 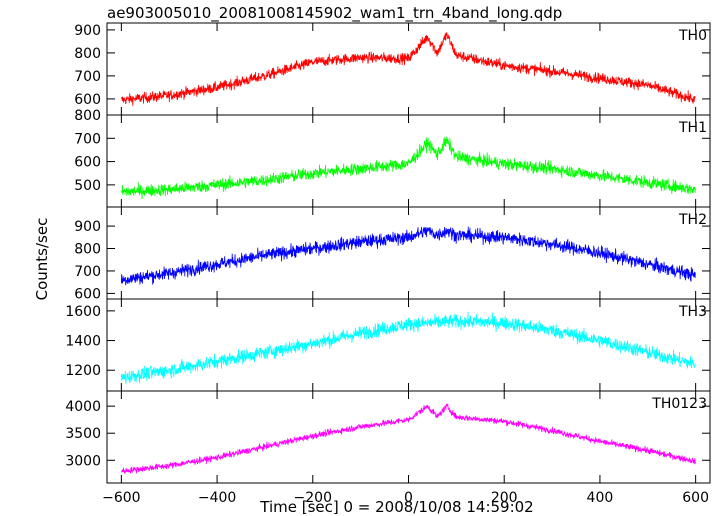 I want to click on series-line-th1, so click(x=408, y=168).